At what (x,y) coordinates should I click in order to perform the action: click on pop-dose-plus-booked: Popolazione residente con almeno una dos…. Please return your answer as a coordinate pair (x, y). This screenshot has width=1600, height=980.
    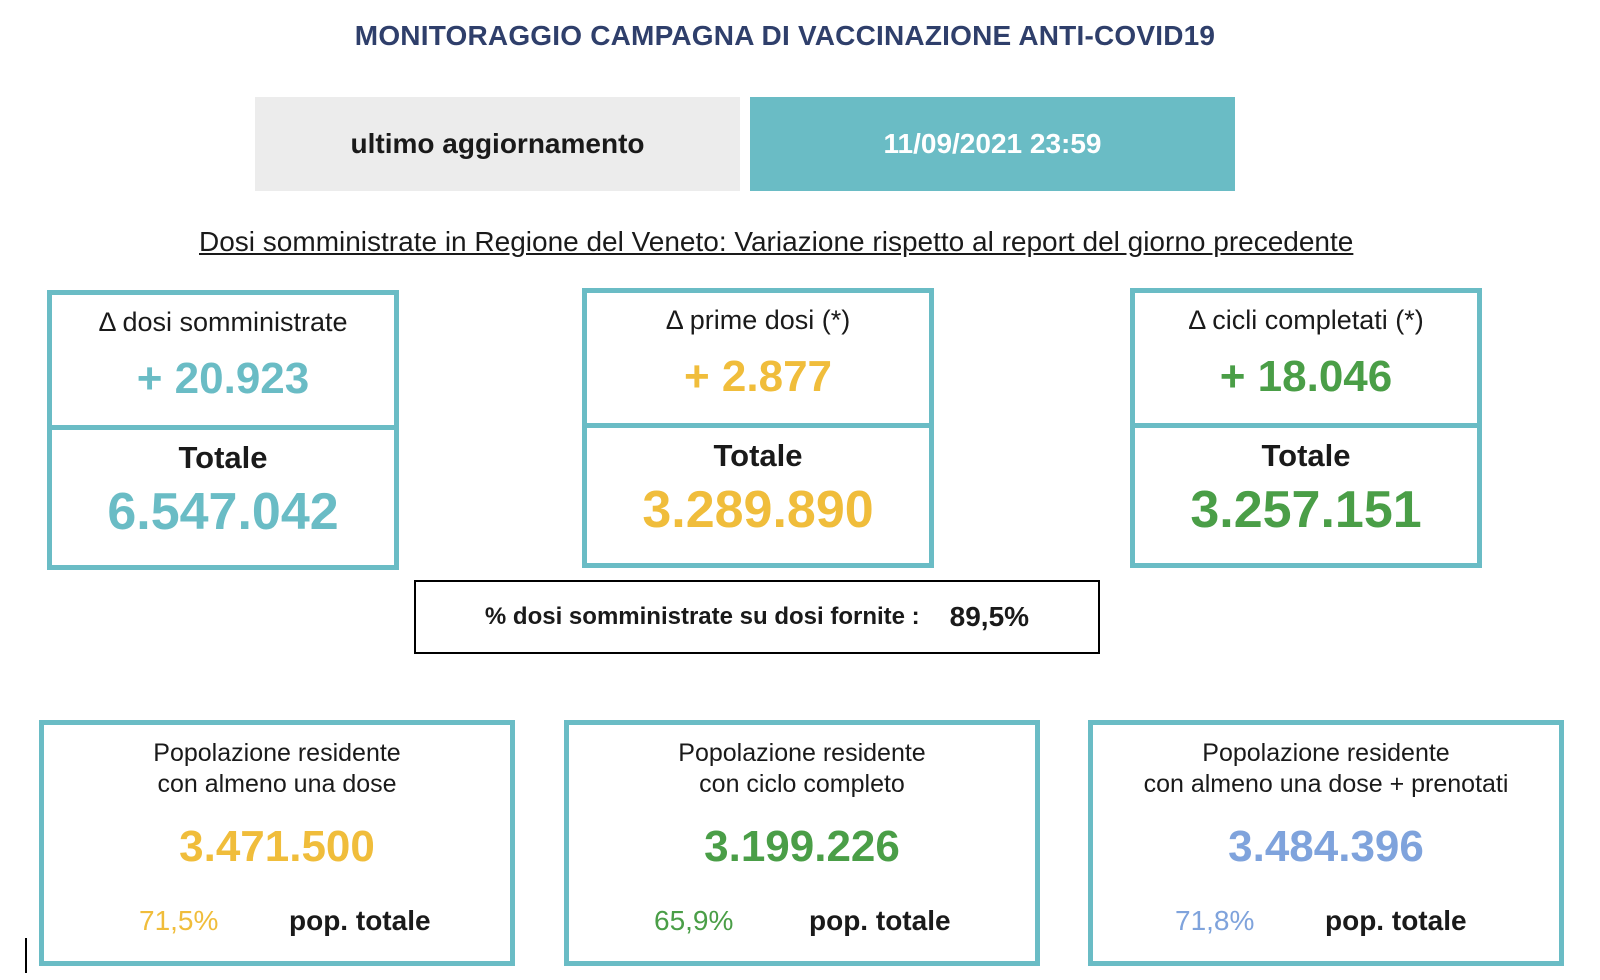
    Looking at the image, I should click on (1326, 843).